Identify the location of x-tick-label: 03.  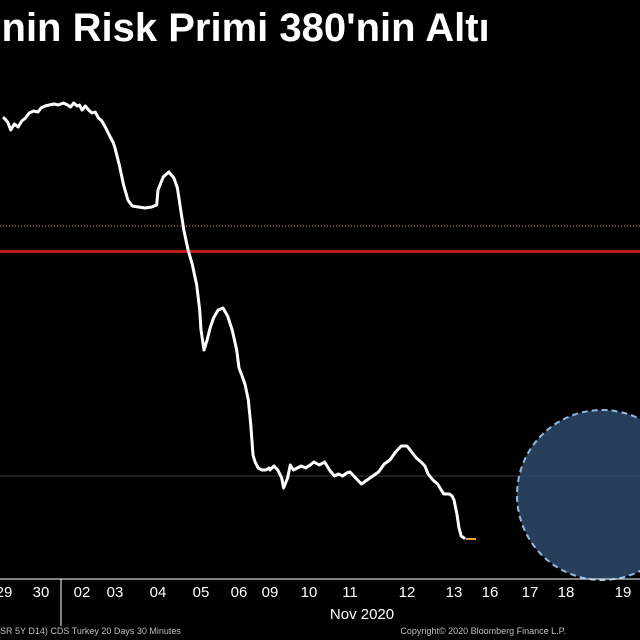
(115, 592).